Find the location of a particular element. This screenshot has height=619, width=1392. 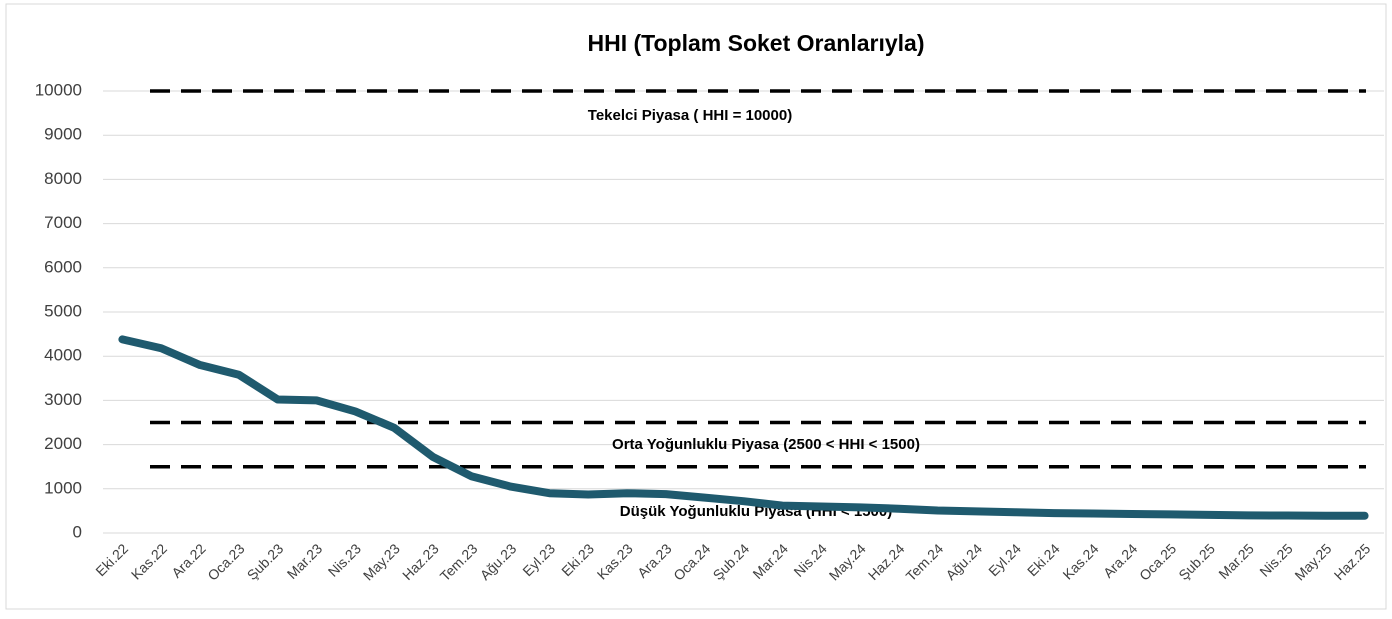

y-tick-label: 2000 is located at coordinates (63, 443).